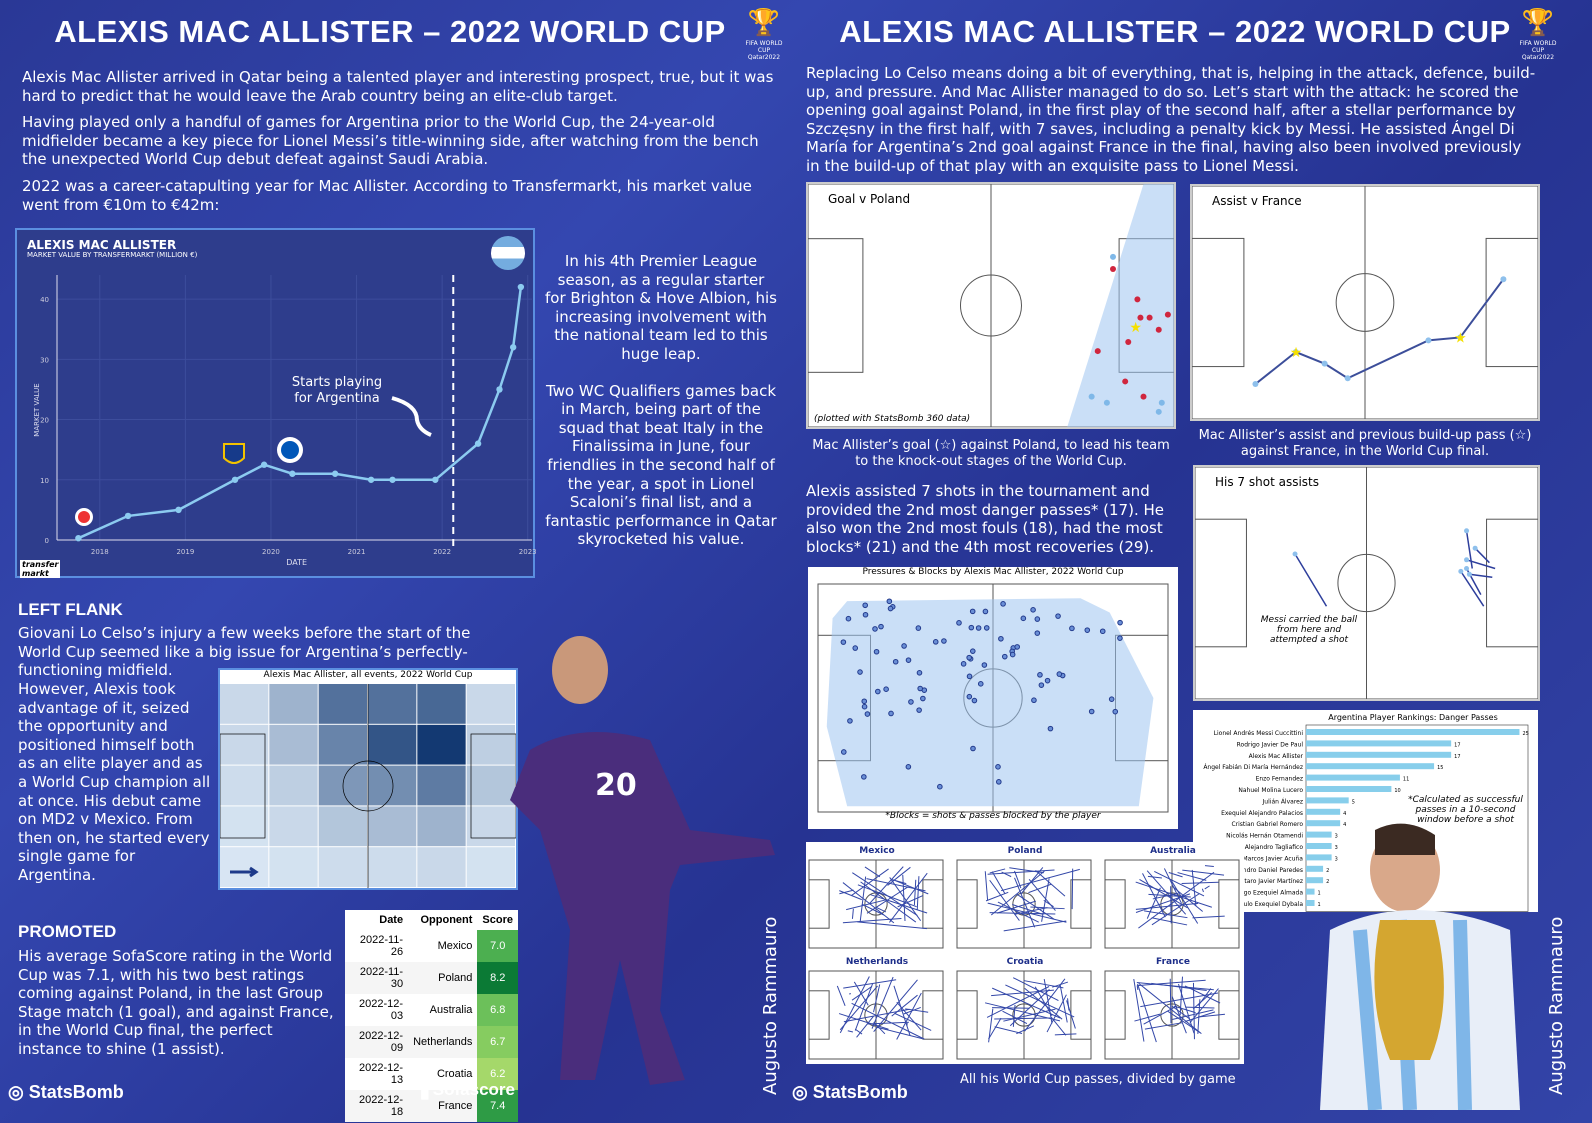 The image size is (1592, 1123). Describe the element at coordinates (990, 702) in the screenshot. I see `coverage-area` at that location.